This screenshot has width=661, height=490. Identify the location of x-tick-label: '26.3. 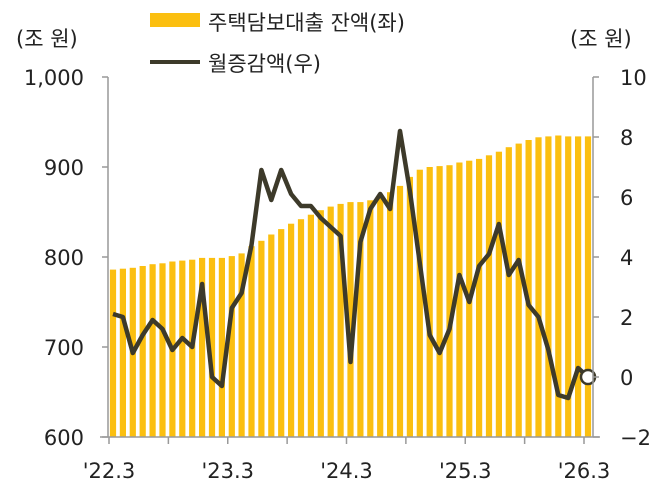
(584, 471).